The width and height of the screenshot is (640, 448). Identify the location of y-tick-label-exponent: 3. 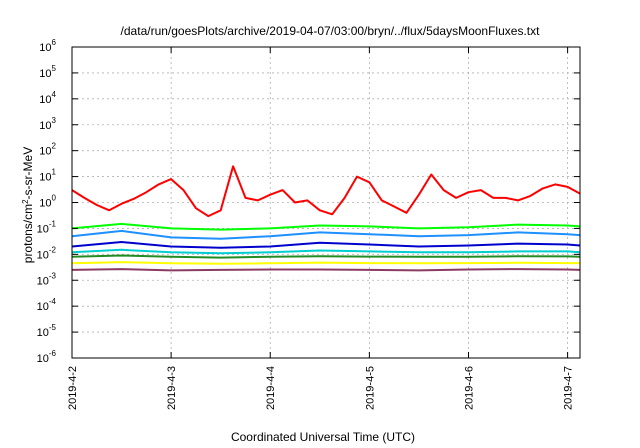
(54, 120).